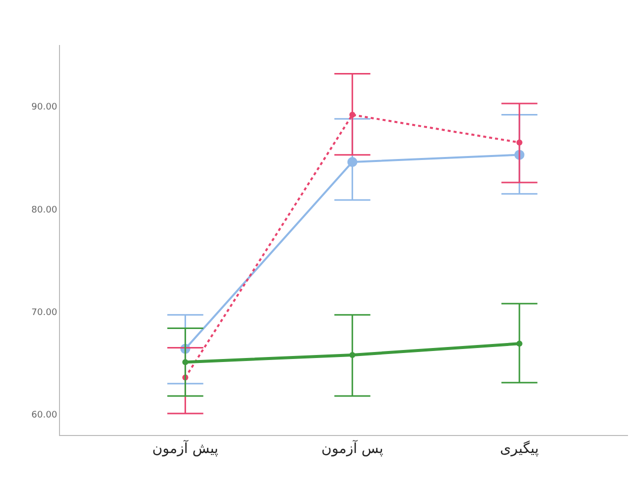 This screenshot has height=480, width=638. What do you see at coordinates (44, 313) in the screenshot?
I see `y-tick-label: 70.00` at bounding box center [44, 313].